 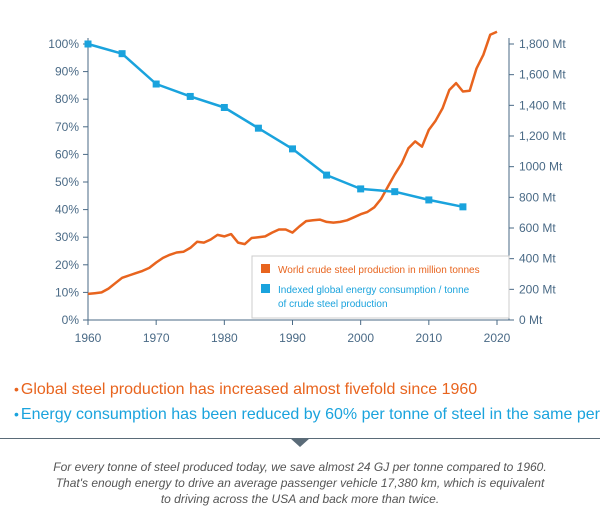 What do you see at coordinates (63, 44) in the screenshot?
I see `y-left-tick-label: 100%` at bounding box center [63, 44].